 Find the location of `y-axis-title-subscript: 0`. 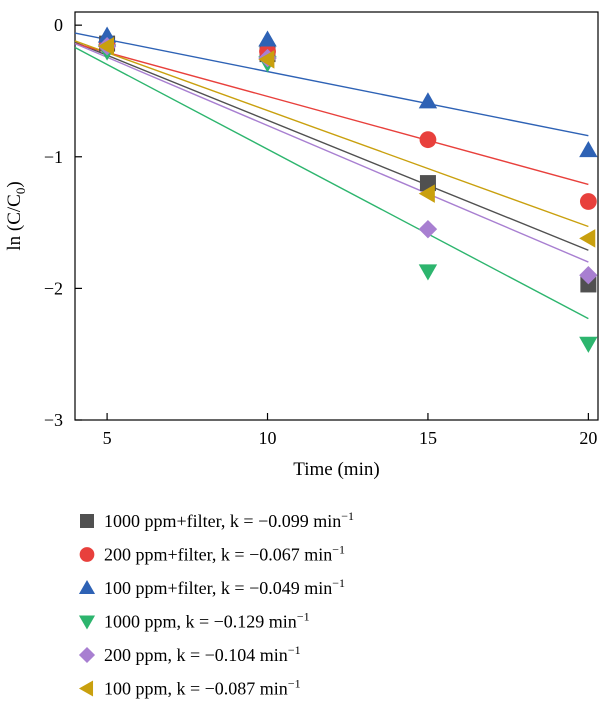

y-axis-title-subscript: 0 is located at coordinates (20, 191).